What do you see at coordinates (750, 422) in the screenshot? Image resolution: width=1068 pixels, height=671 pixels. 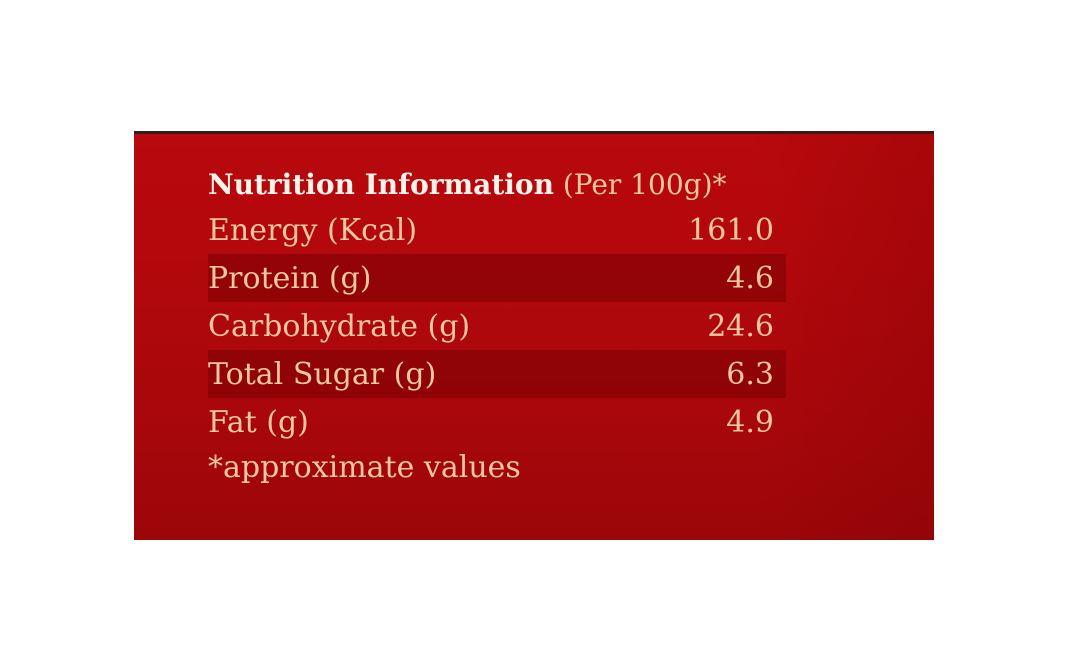 I see `nutrient-value: 4.9` at bounding box center [750, 422].